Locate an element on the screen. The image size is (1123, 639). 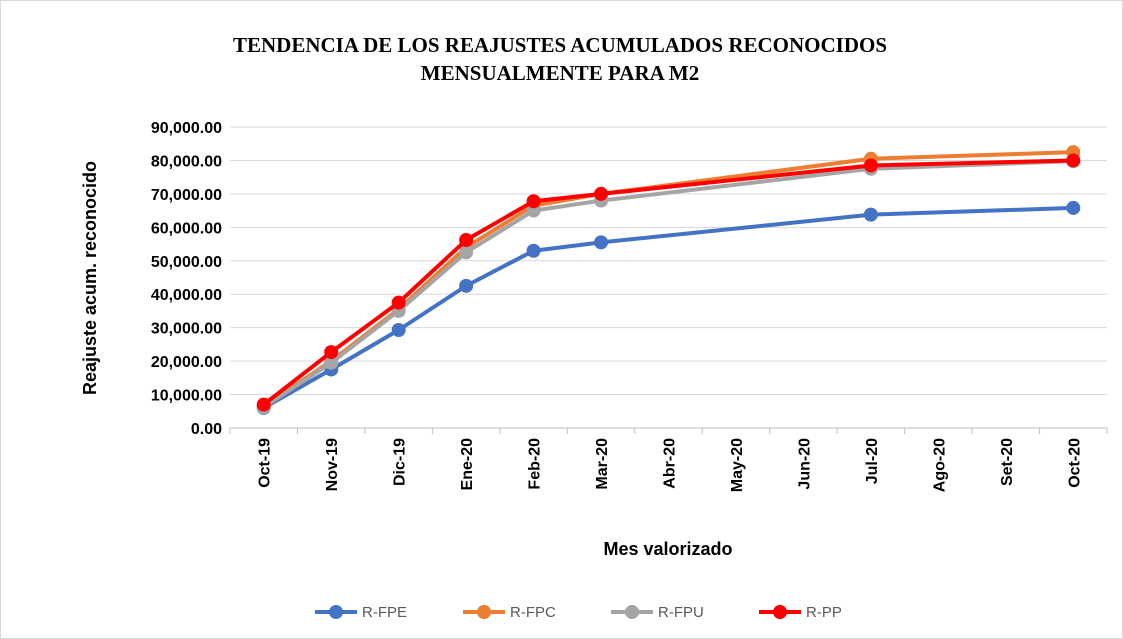
legend-label: R-FPE is located at coordinates (384, 612).